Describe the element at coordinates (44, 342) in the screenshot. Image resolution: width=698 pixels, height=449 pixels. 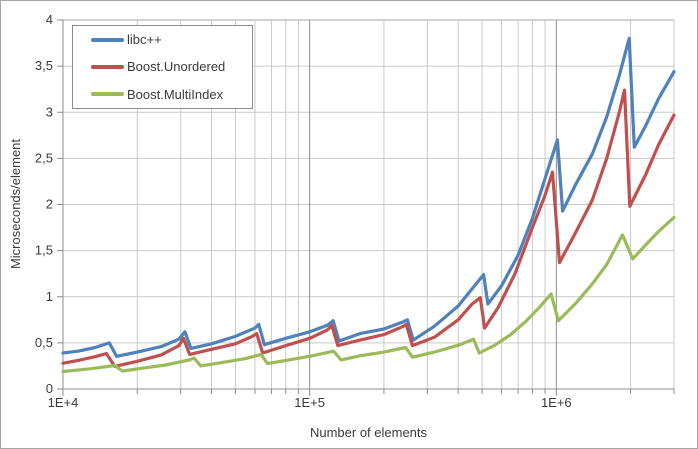
I see `y-tick-label: 0,5` at that location.